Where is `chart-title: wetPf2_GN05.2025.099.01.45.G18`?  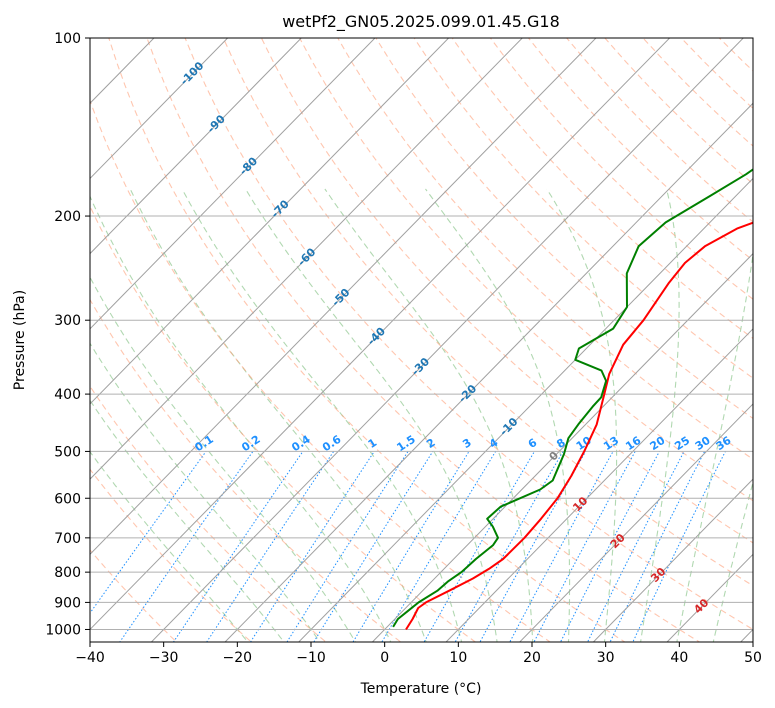
chart-title: wetPf2_GN05.2025.099.01.45.G18 is located at coordinates (421, 22).